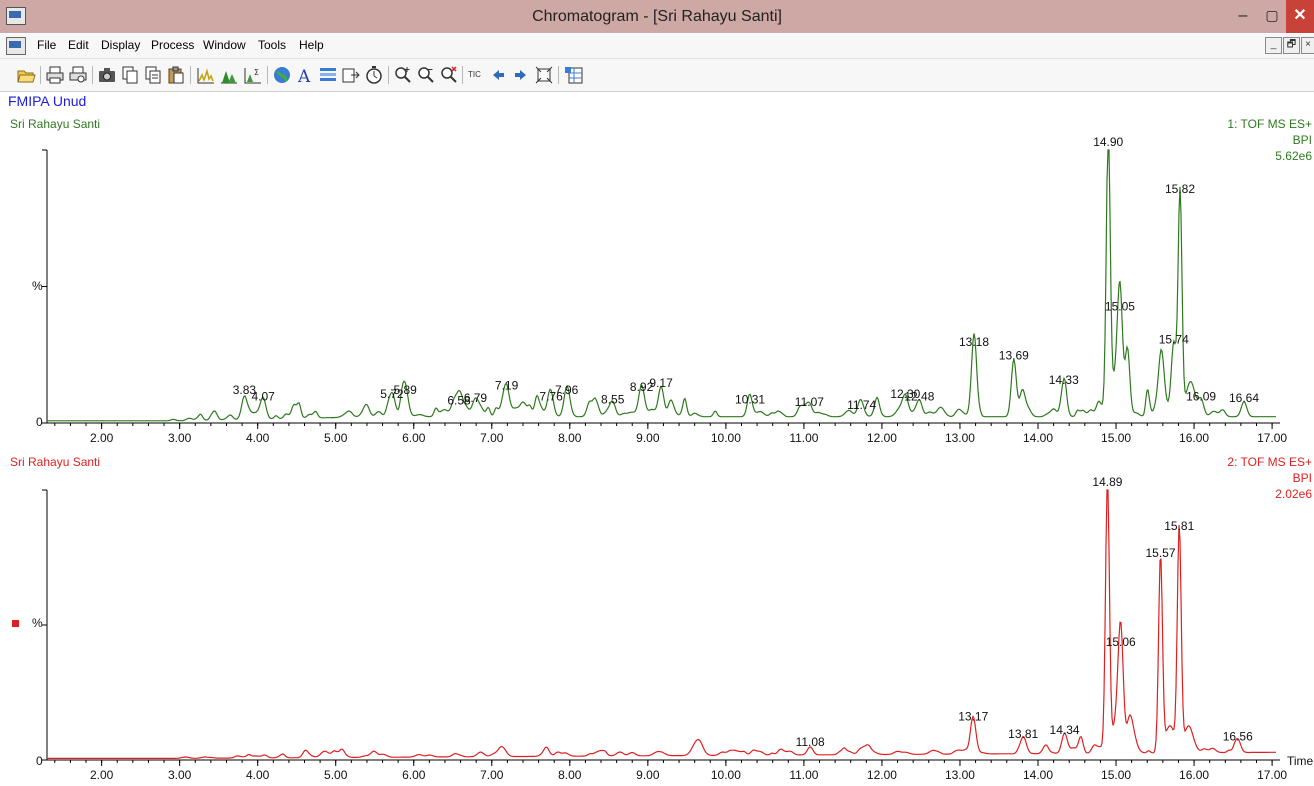  Describe the element at coordinates (960, 438) in the screenshot. I see `x-tick-label: 13.00` at that location.